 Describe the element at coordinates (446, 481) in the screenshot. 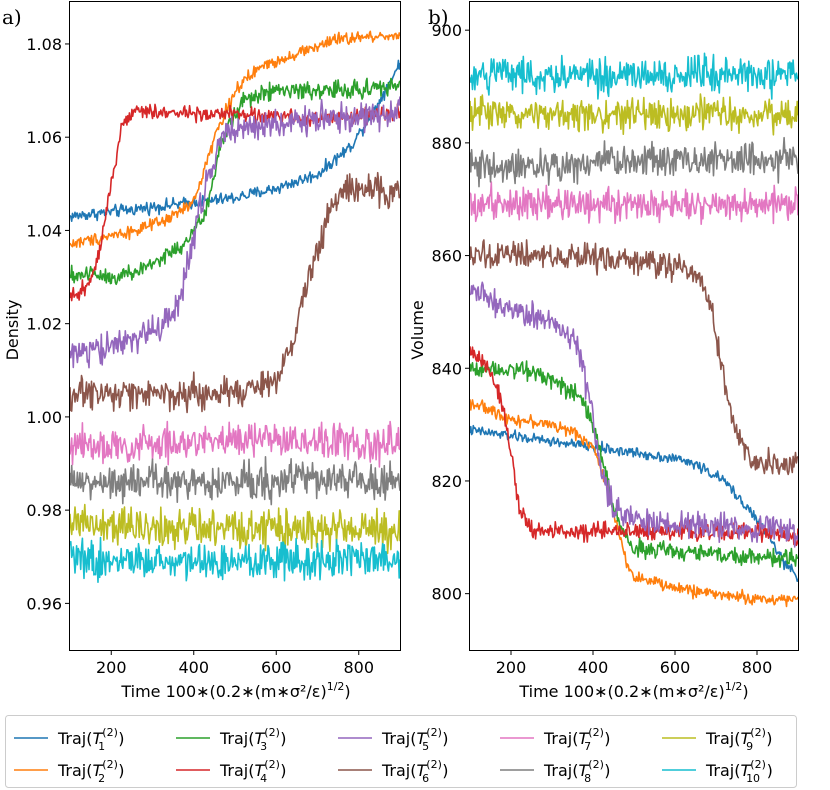

I see `volume-y-tick-label: 820` at that location.